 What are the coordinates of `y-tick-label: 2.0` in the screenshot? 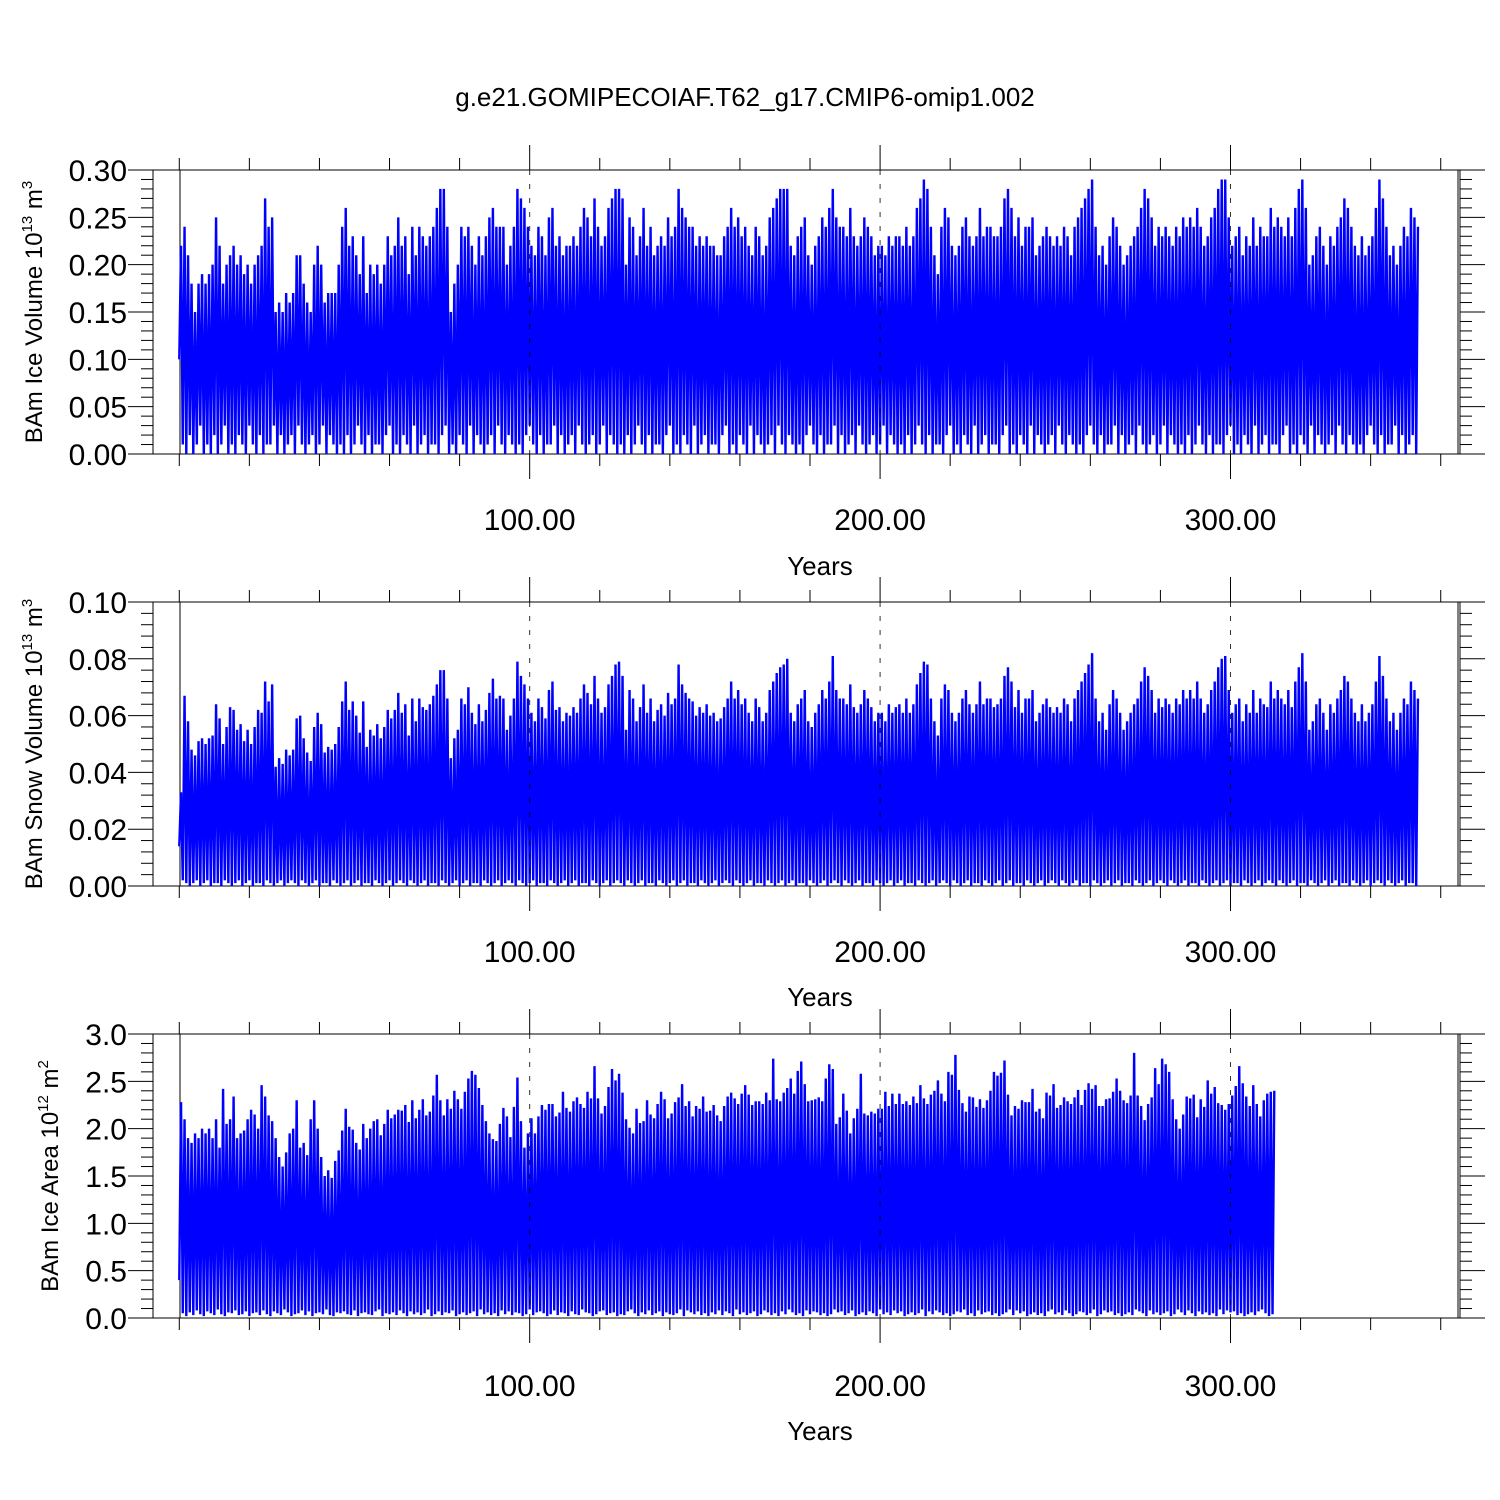 It's located at (106, 1130).